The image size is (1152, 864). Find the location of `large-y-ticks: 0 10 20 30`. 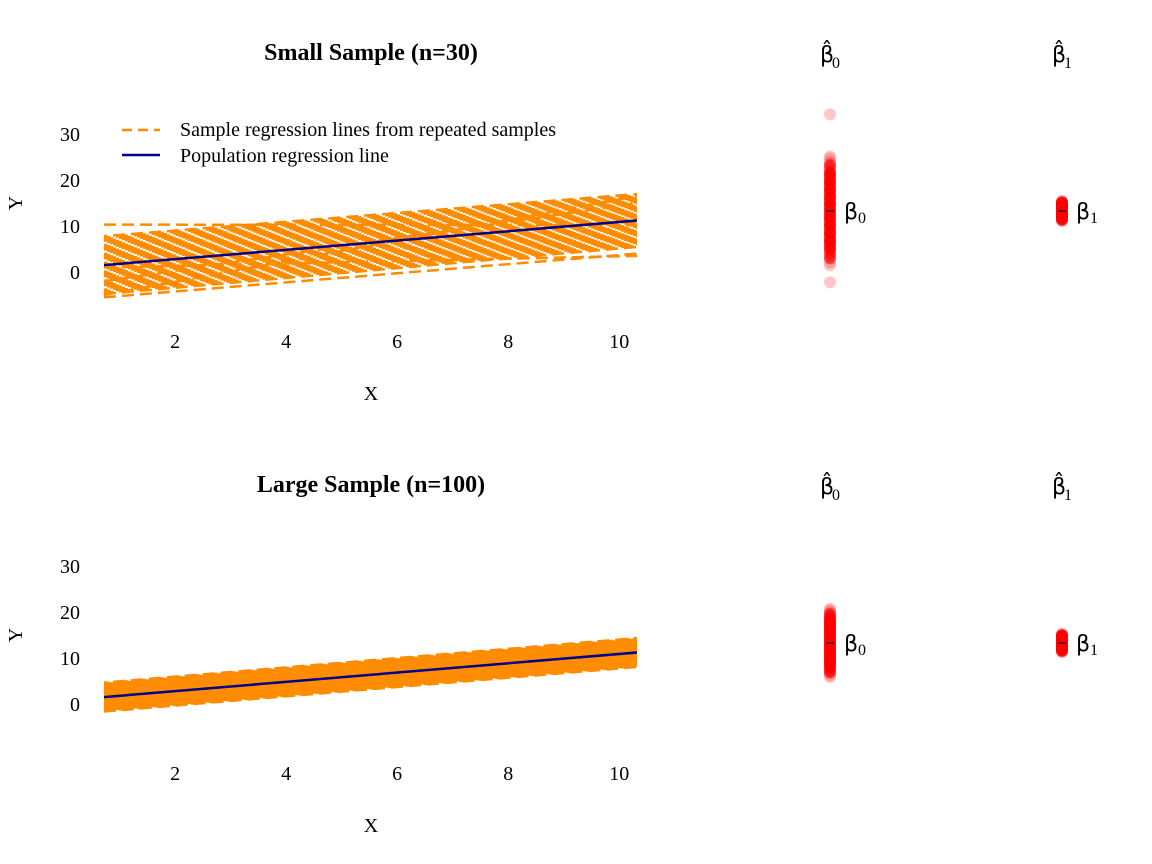

large-y-ticks: 0 10 20 30 is located at coordinates (70, 636).